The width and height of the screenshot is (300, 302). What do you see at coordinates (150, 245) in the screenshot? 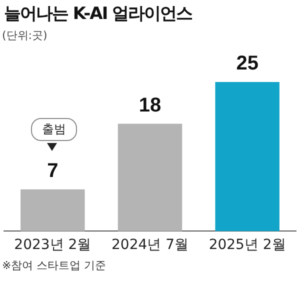
I see `x-tick-label: 2024년 7월` at bounding box center [150, 245].